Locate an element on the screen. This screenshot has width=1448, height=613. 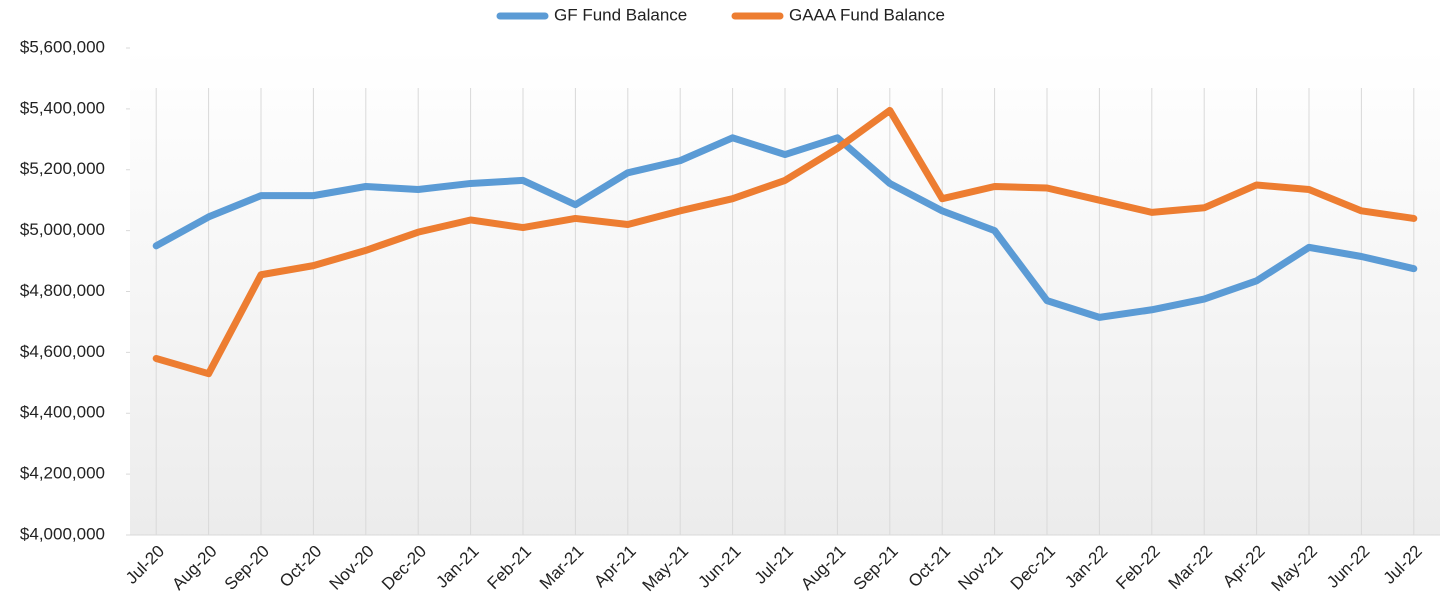
y-tick-label: $4,600,000 is located at coordinates (62, 351).